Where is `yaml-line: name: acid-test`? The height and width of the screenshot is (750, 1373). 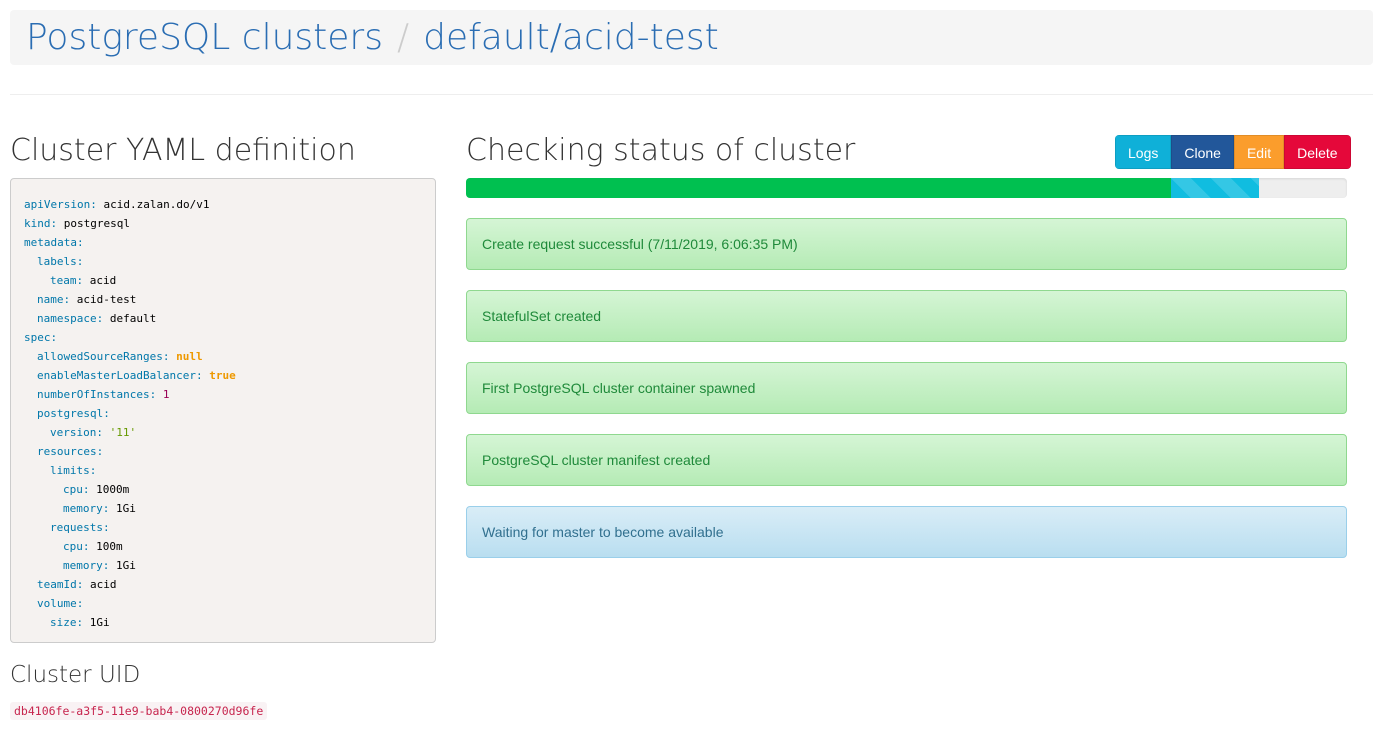
yaml-line: name: acid-test is located at coordinates (87, 299).